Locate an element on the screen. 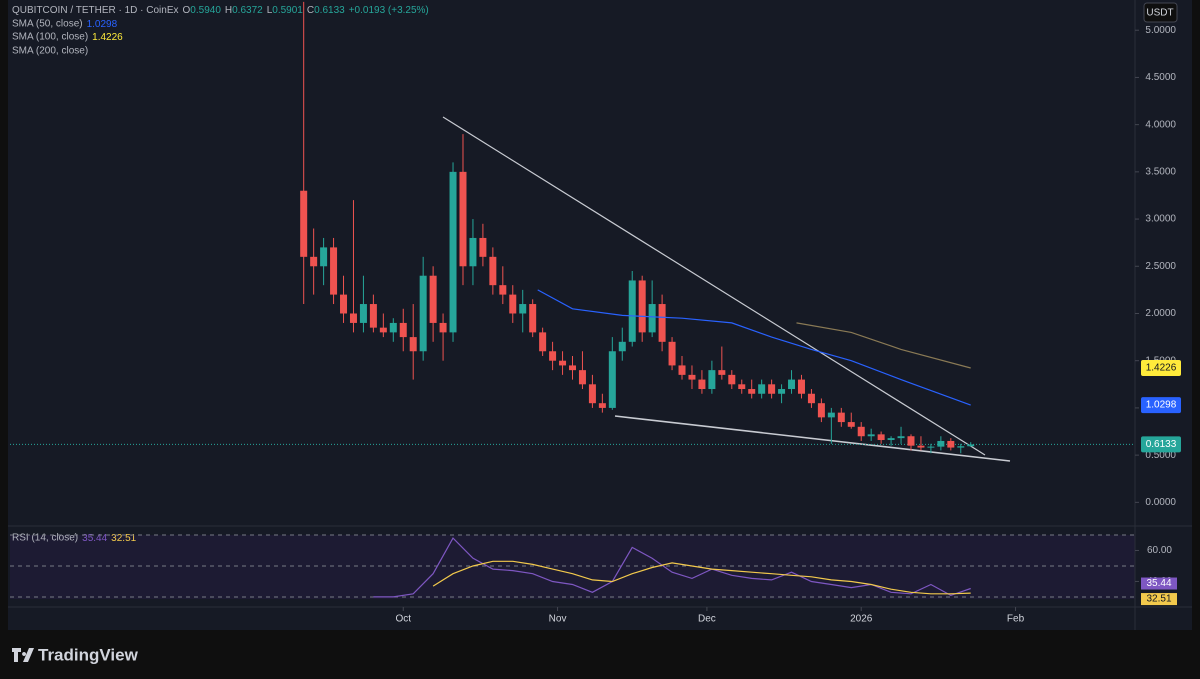 The height and width of the screenshot is (679, 1200). legend-value: 35.44 is located at coordinates (94, 538).